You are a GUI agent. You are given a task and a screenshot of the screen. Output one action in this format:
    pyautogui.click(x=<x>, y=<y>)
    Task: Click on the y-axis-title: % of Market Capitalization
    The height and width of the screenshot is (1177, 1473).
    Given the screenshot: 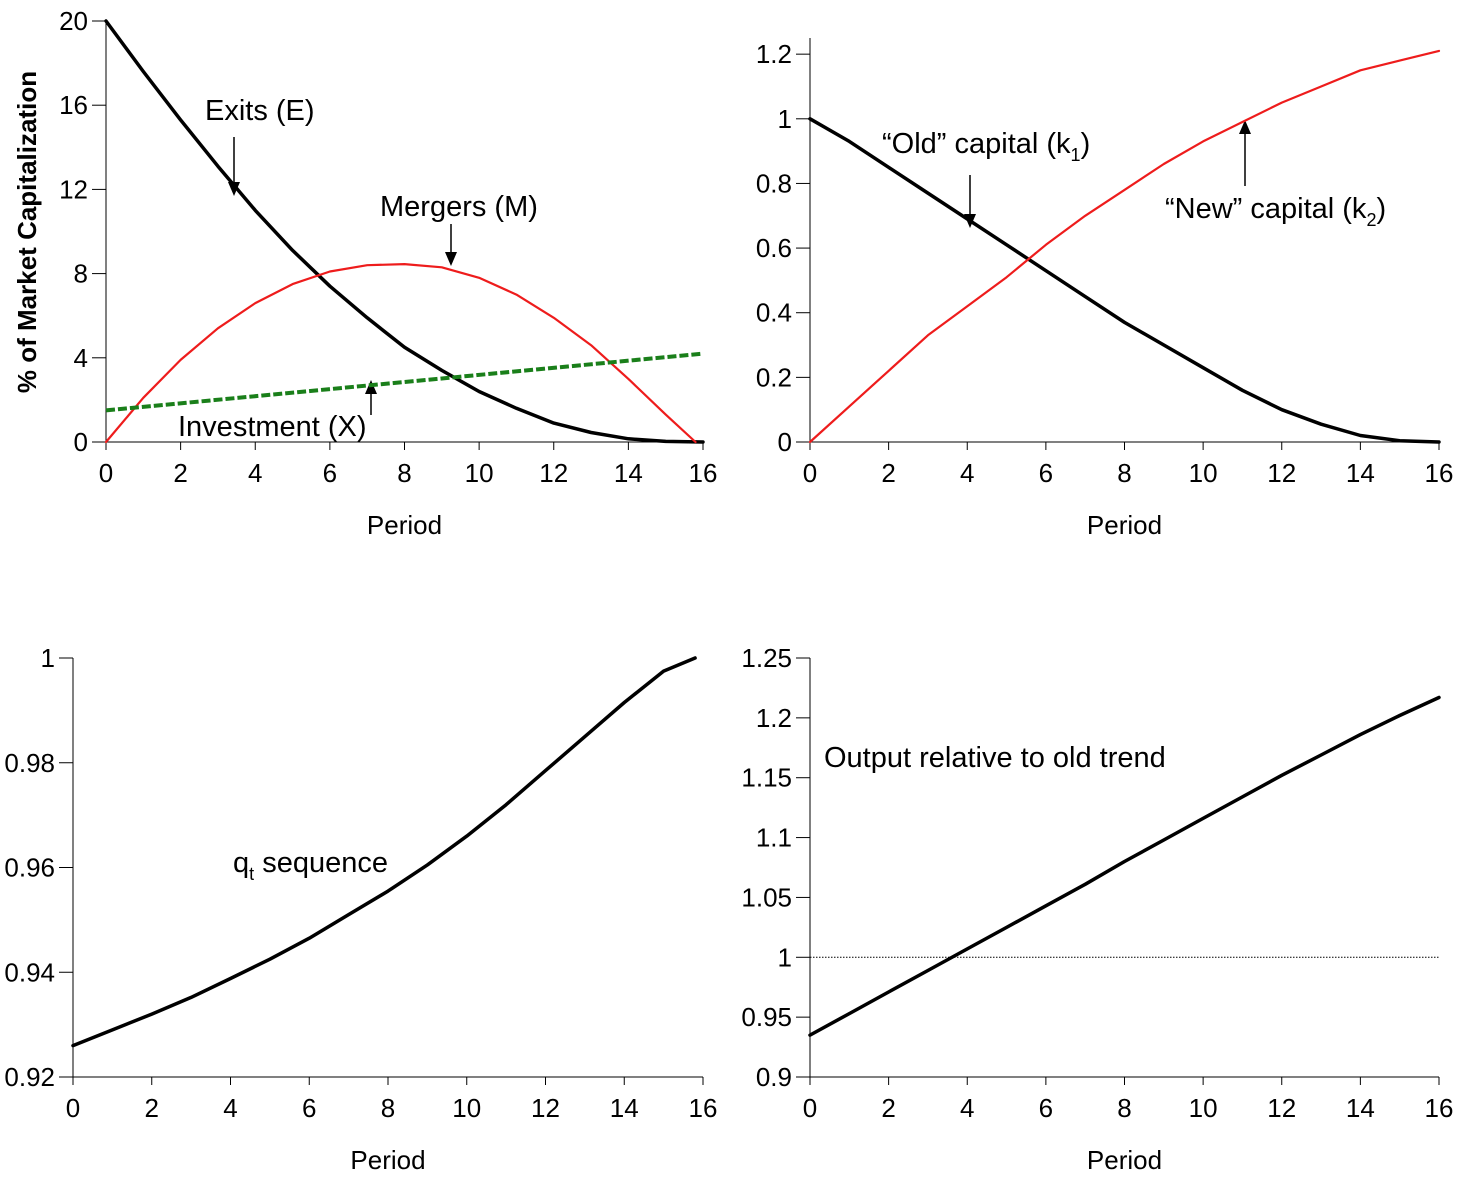 What is the action you would take?
    pyautogui.click(x=27, y=232)
    